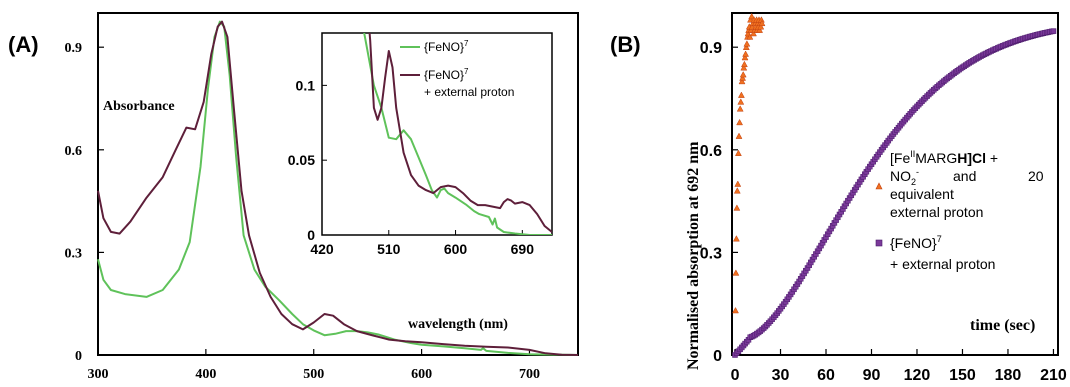  What do you see at coordinates (936, 212) in the screenshot?
I see `legend-b-line4: external proton` at bounding box center [936, 212].